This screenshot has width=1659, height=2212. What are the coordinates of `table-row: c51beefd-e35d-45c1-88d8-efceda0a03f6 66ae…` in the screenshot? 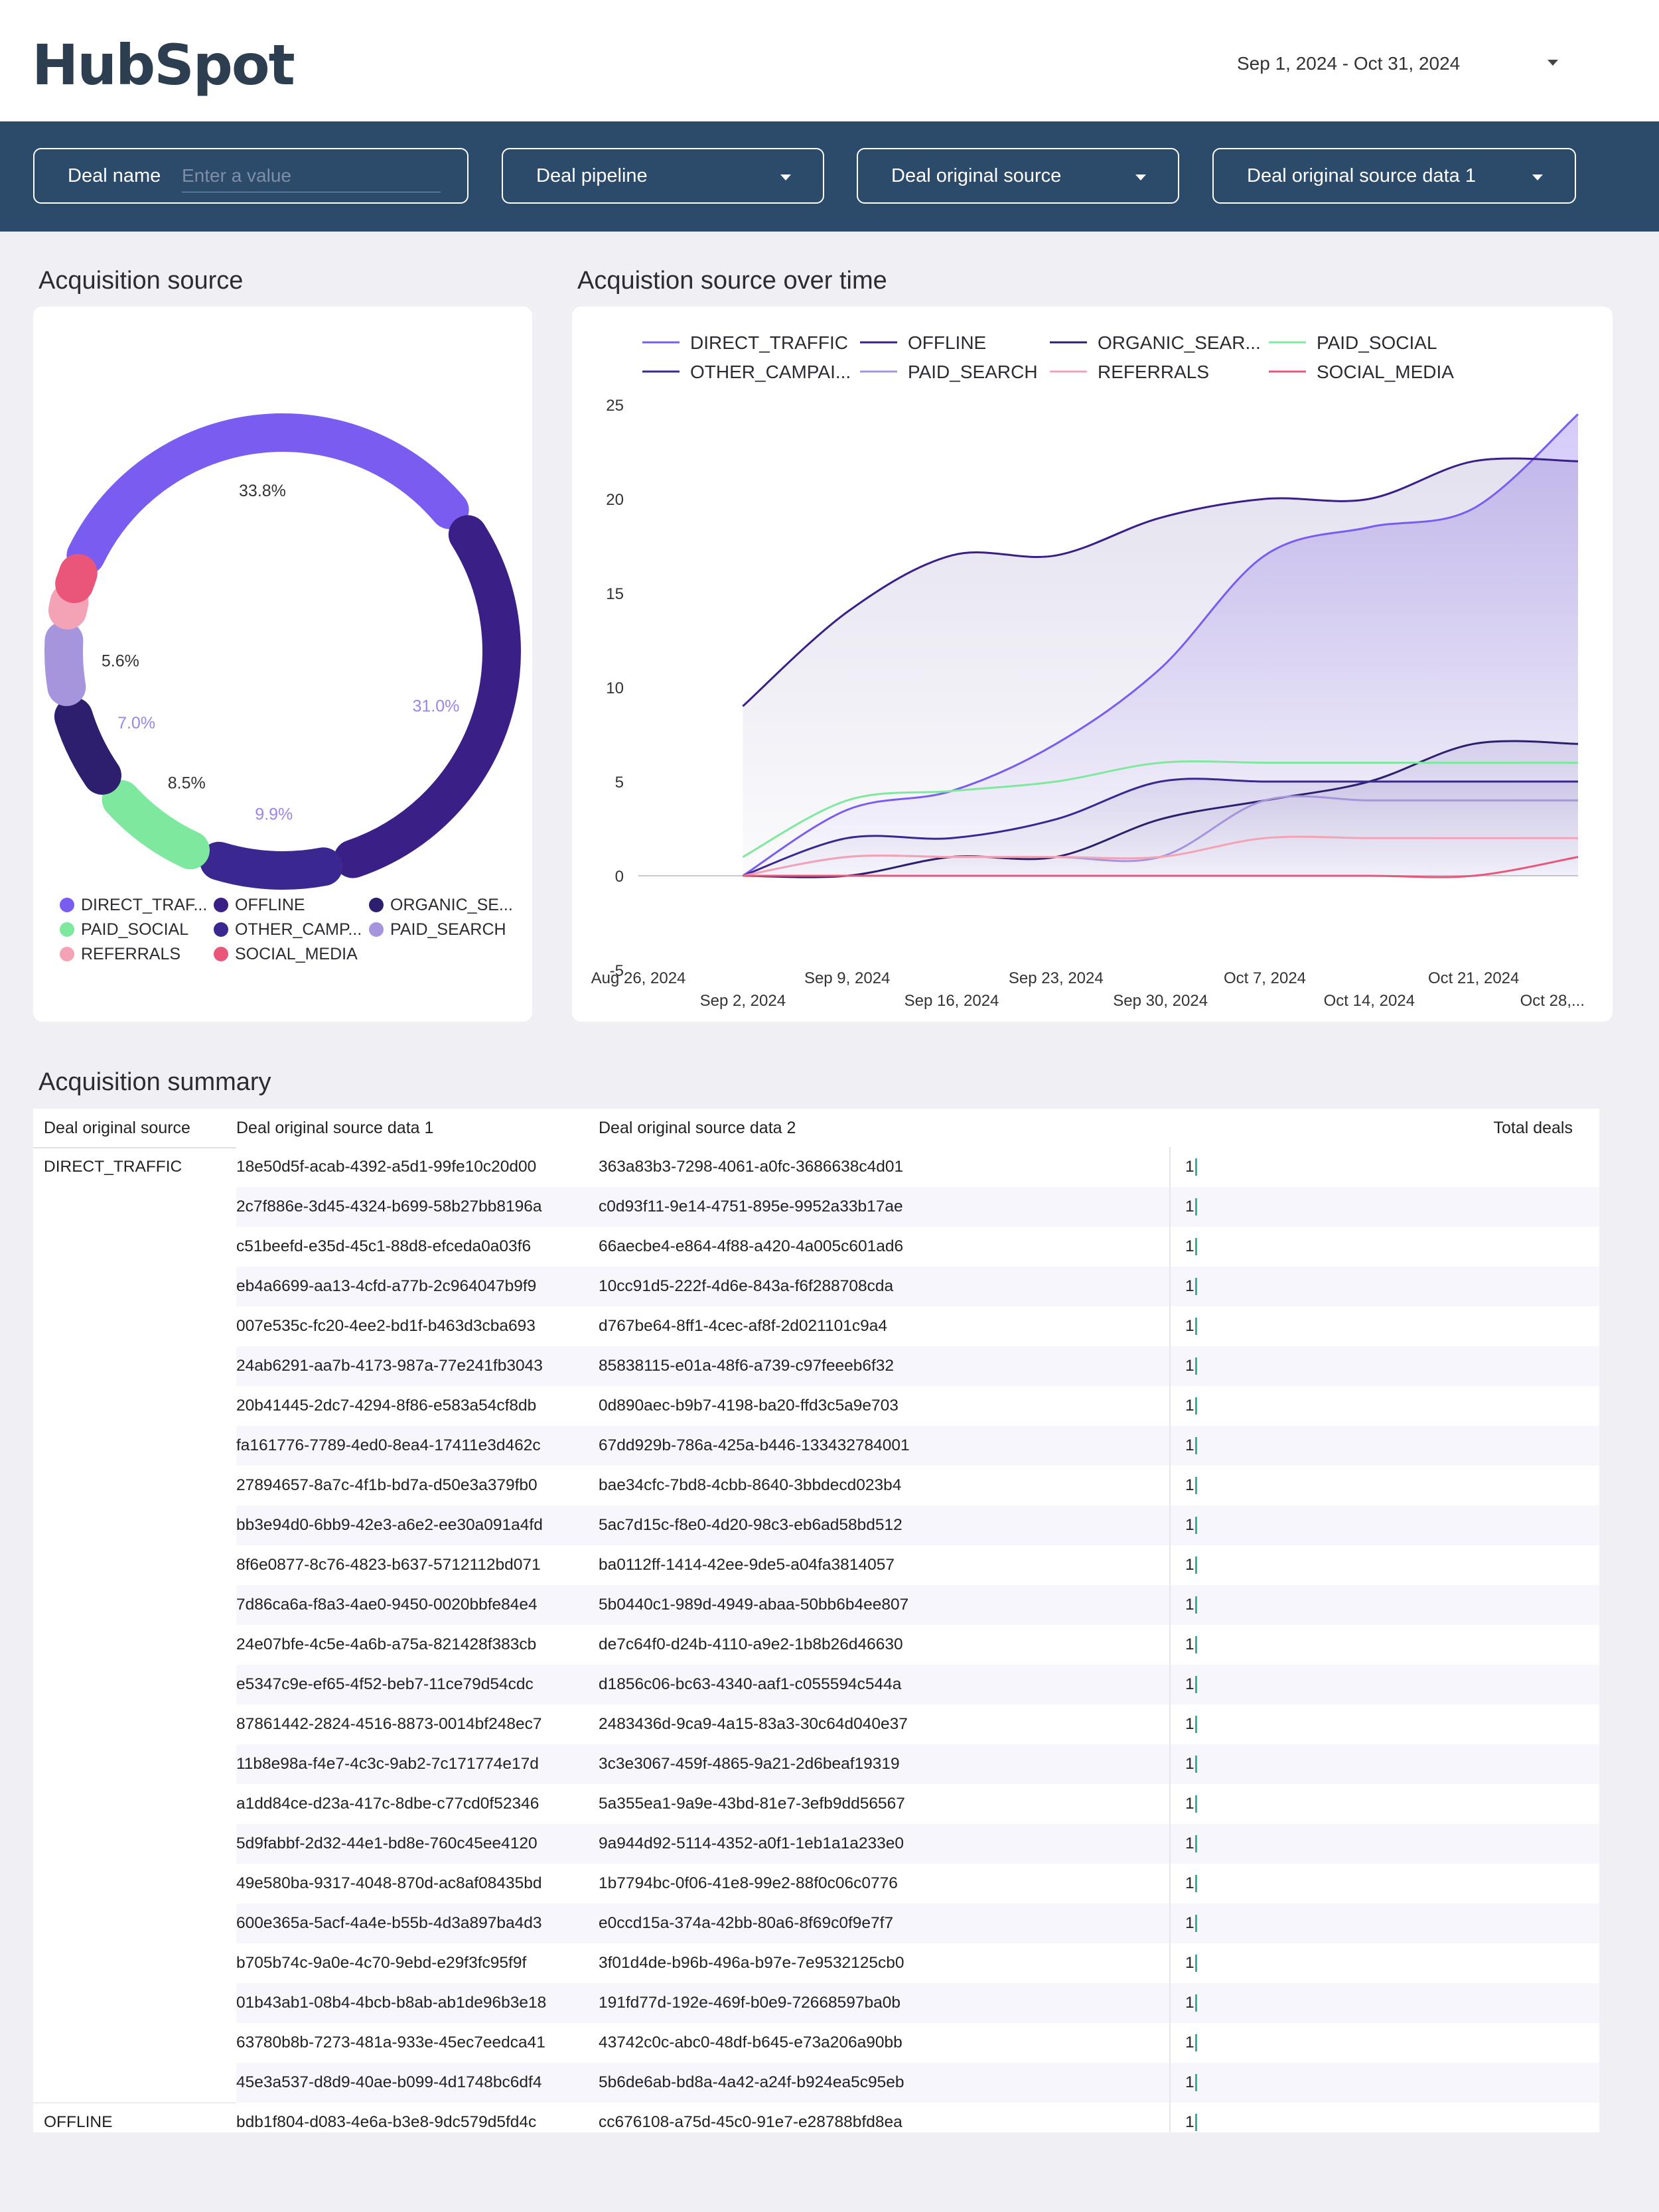 It's located at (816, 1247).